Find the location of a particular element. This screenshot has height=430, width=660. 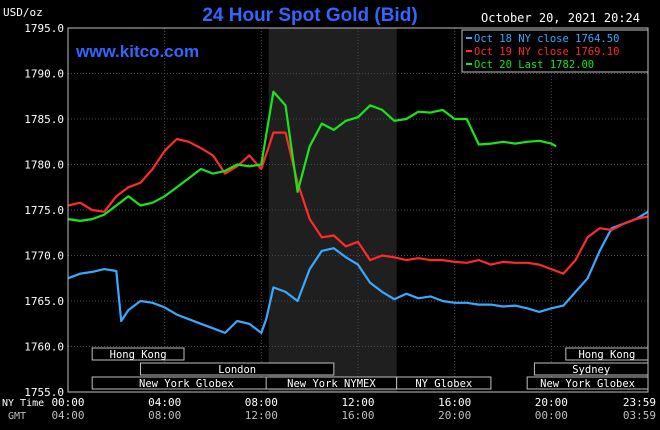

x-tick-label-gmt: 16:00 is located at coordinates (357, 415).